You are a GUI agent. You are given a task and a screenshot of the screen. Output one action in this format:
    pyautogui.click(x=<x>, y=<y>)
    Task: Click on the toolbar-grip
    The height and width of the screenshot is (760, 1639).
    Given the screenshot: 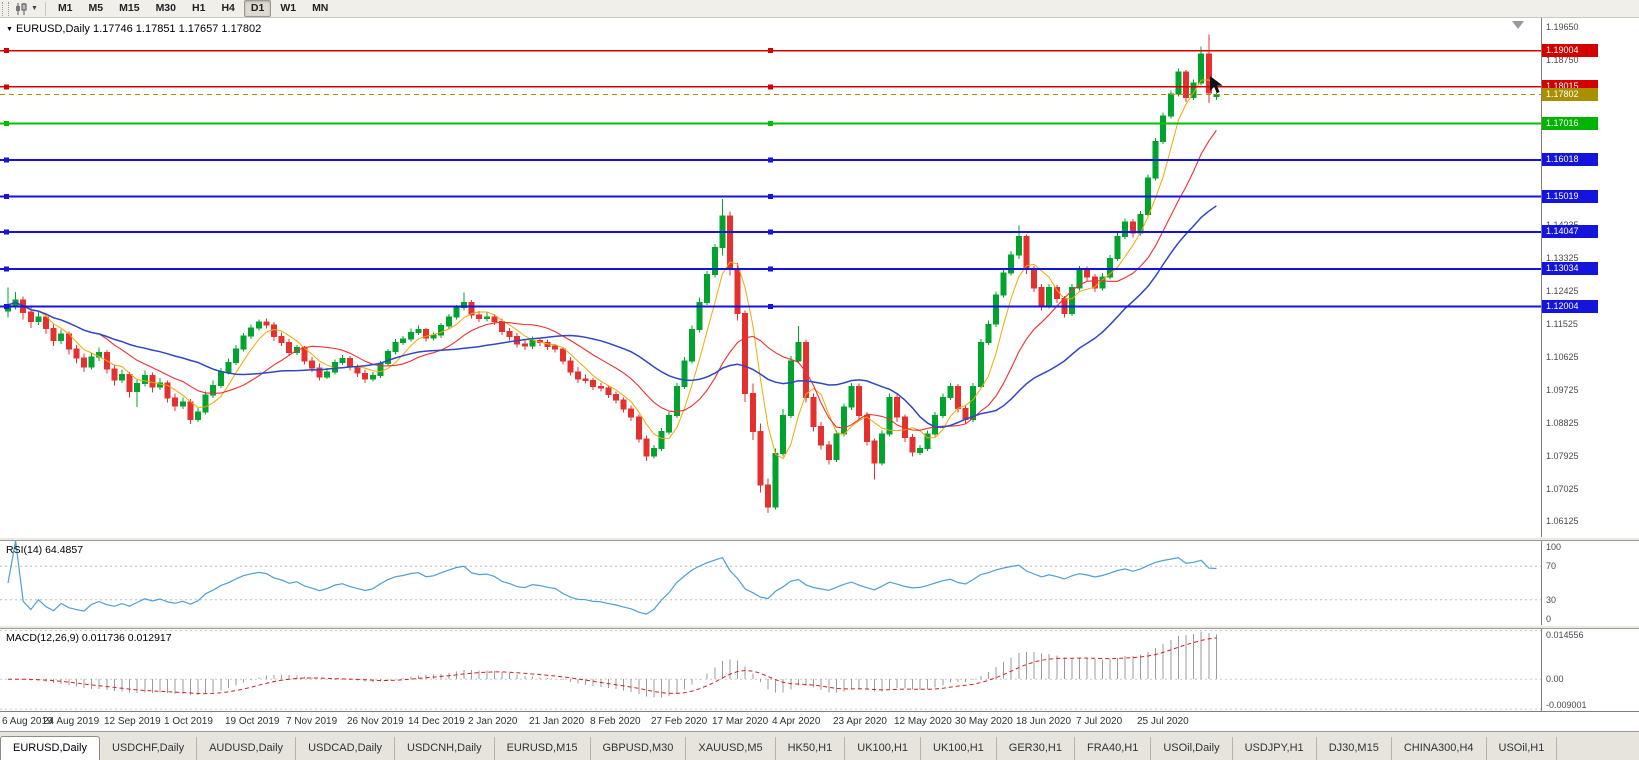 What is the action you would take?
    pyautogui.click(x=5, y=8)
    